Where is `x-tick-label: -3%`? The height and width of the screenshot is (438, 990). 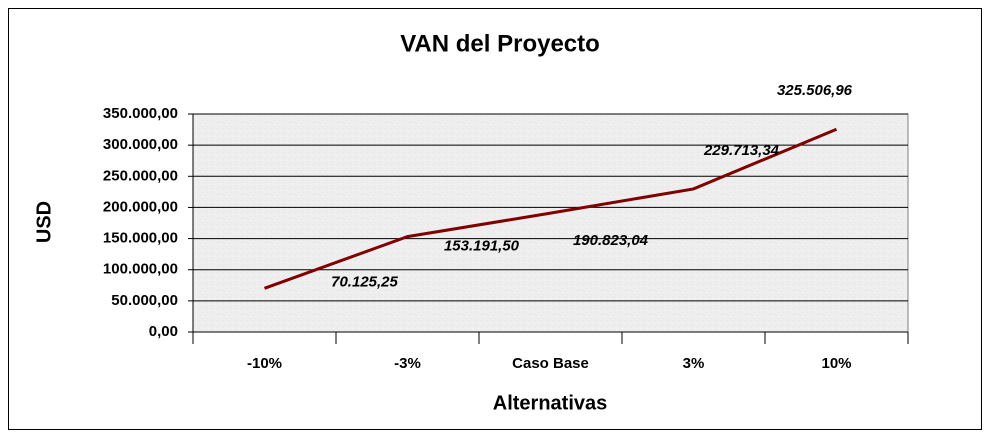 x-tick-label: -3% is located at coordinates (407, 363).